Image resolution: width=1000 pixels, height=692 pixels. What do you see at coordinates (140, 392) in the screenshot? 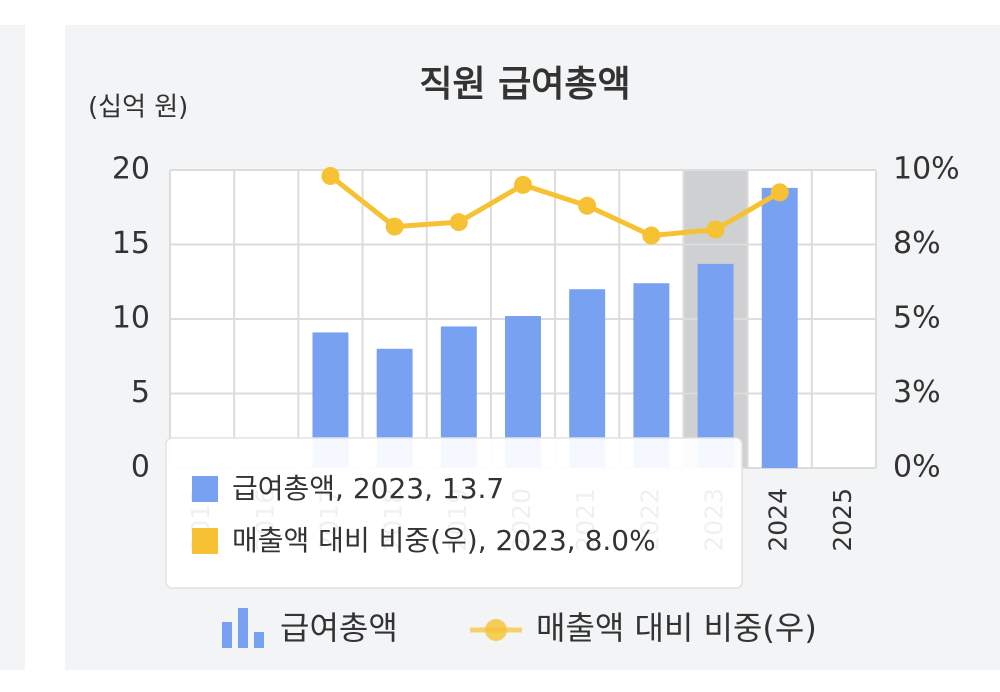
I see `y-tick-label: 5` at bounding box center [140, 392].